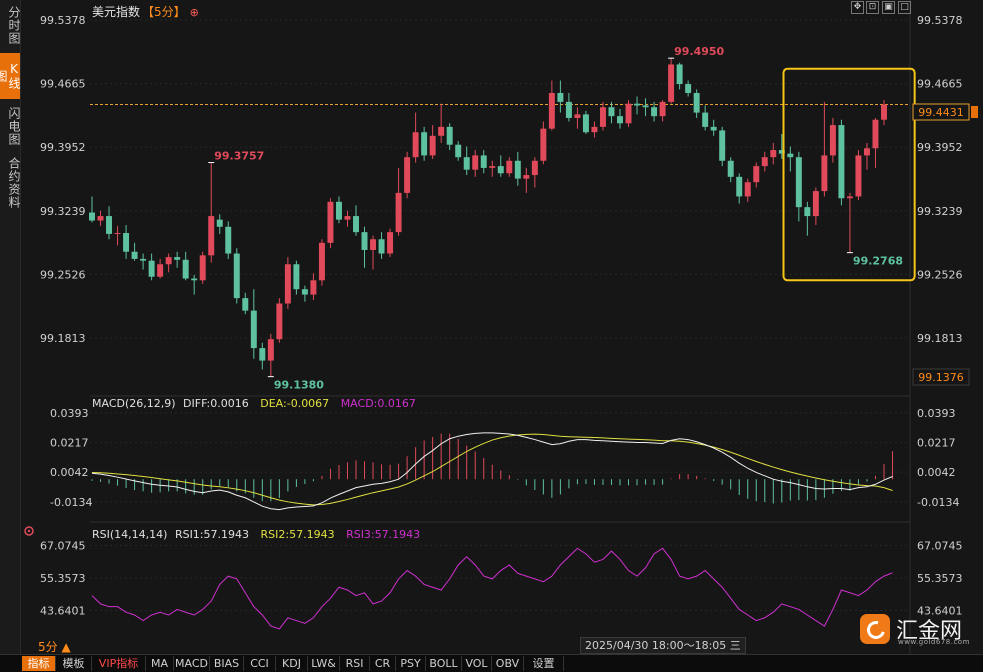 This screenshot has height=672, width=983. I want to click on rsi-tick-label-left: 43.6401, so click(63, 610).